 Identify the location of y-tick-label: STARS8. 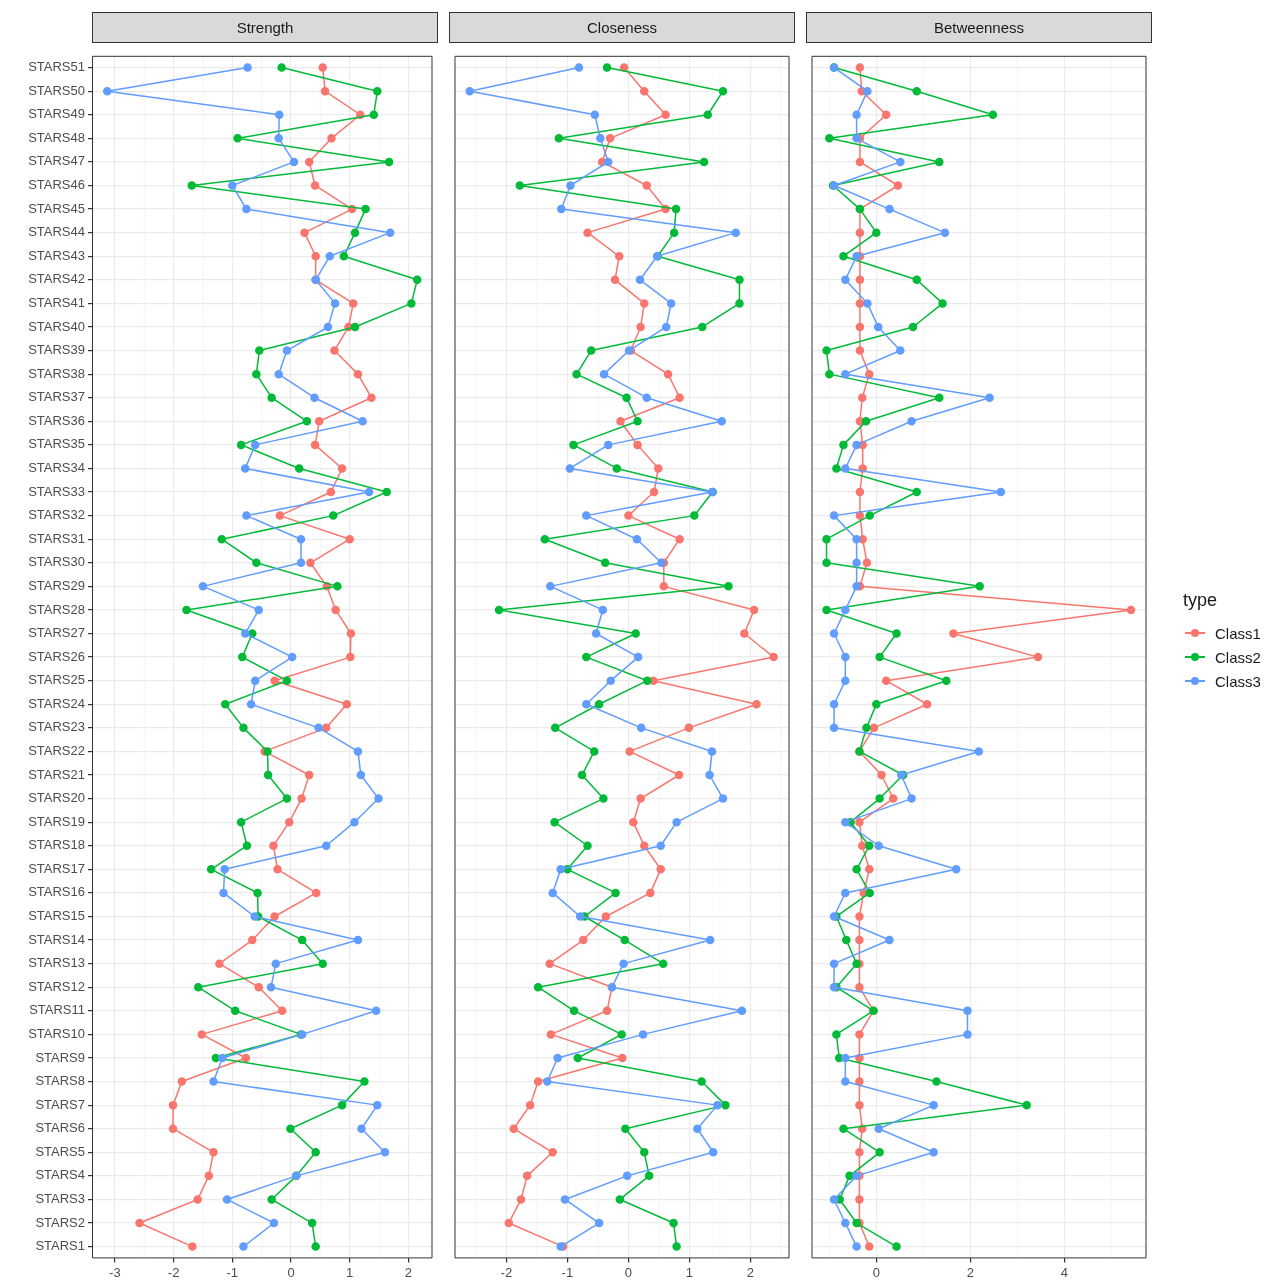
(60, 1081).